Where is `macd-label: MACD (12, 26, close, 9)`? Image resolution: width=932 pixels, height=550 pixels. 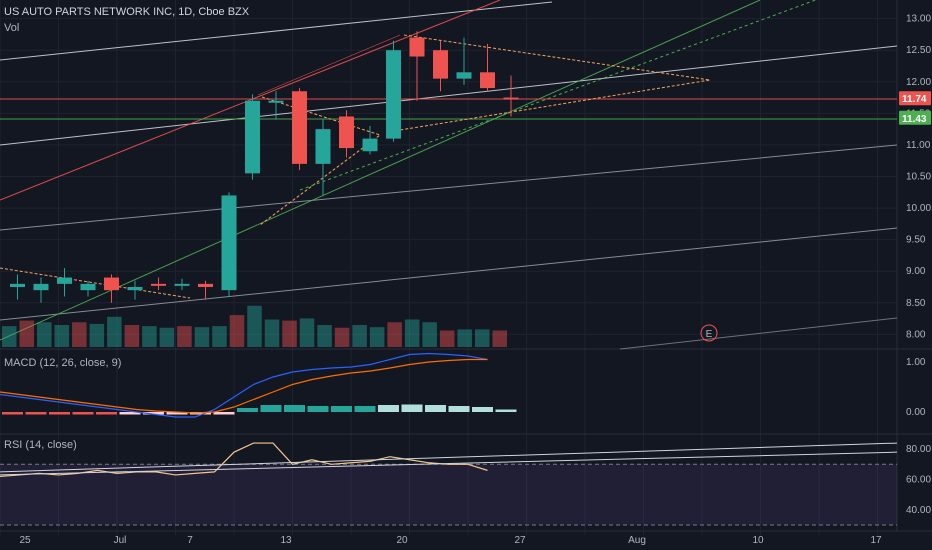
macd-label: MACD (12, 26, close, 9) is located at coordinates (63, 363).